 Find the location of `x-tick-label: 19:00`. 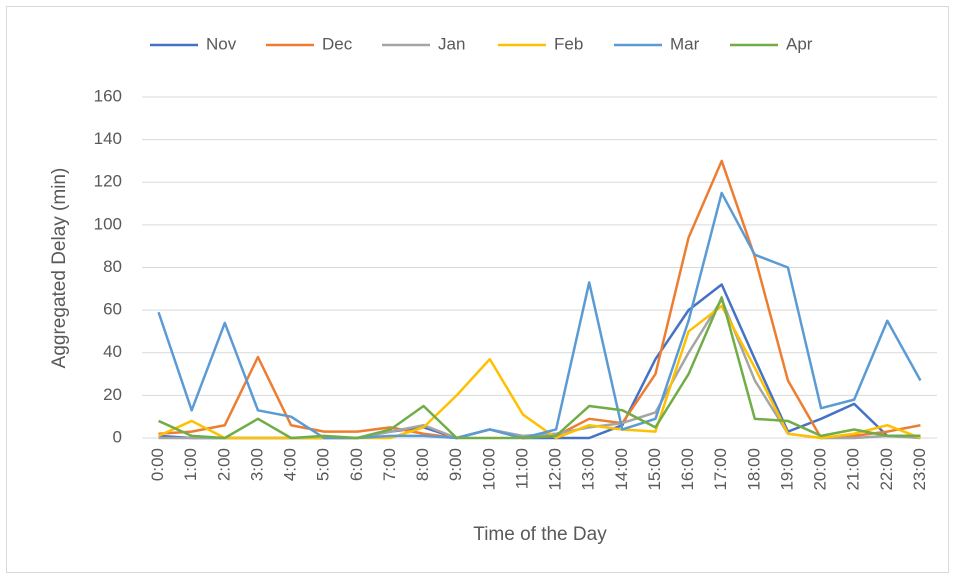

x-tick-label: 19:00 is located at coordinates (786, 469).